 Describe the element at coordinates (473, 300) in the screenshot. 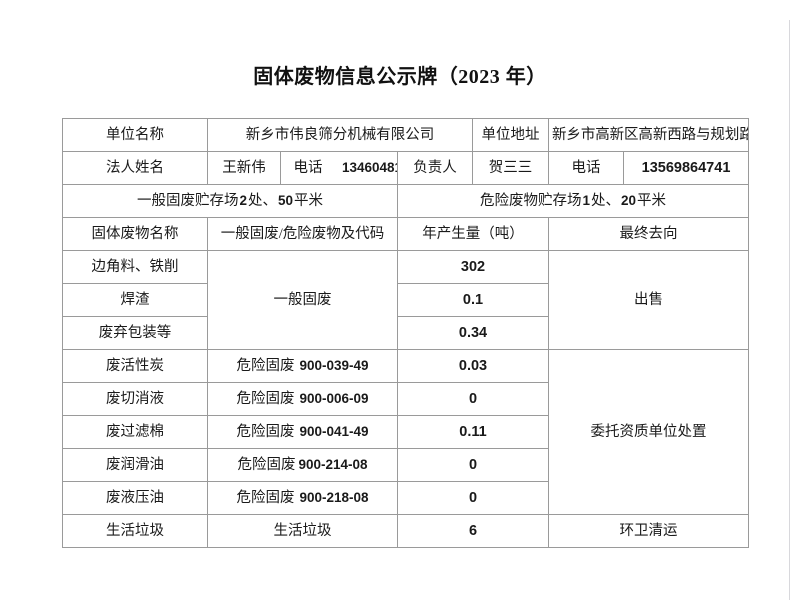

I see `waste-quantity: 0.1` at that location.